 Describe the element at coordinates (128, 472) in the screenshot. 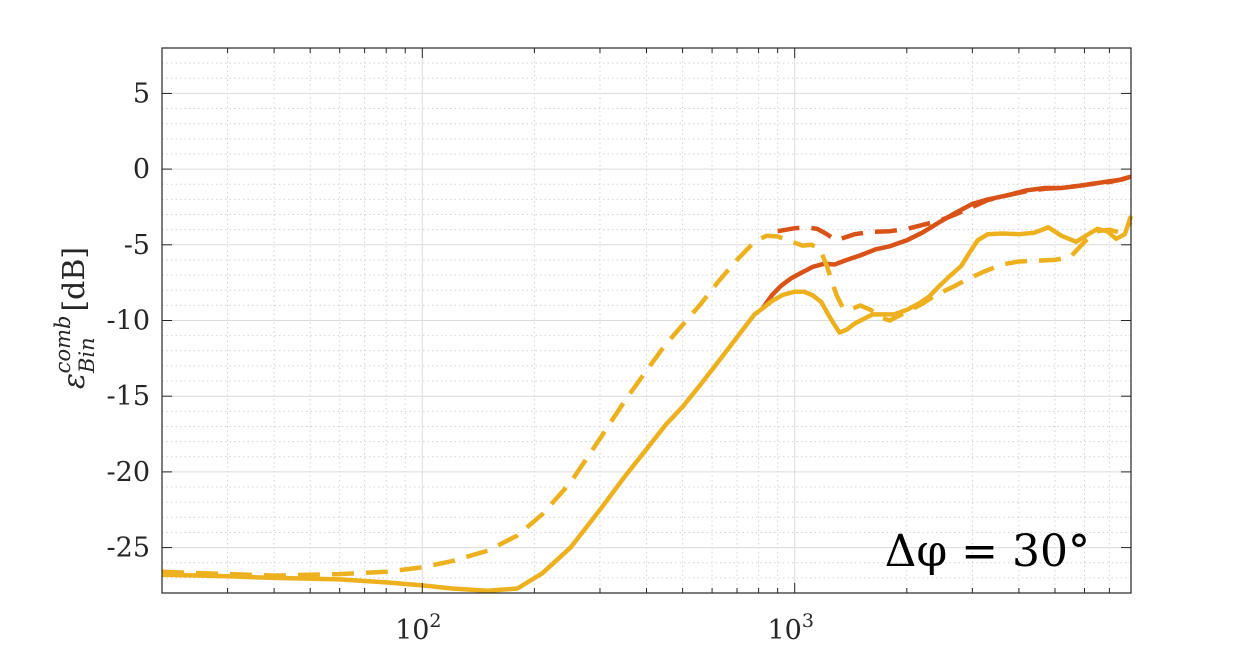

I see `y-tick-label: -20` at that location.